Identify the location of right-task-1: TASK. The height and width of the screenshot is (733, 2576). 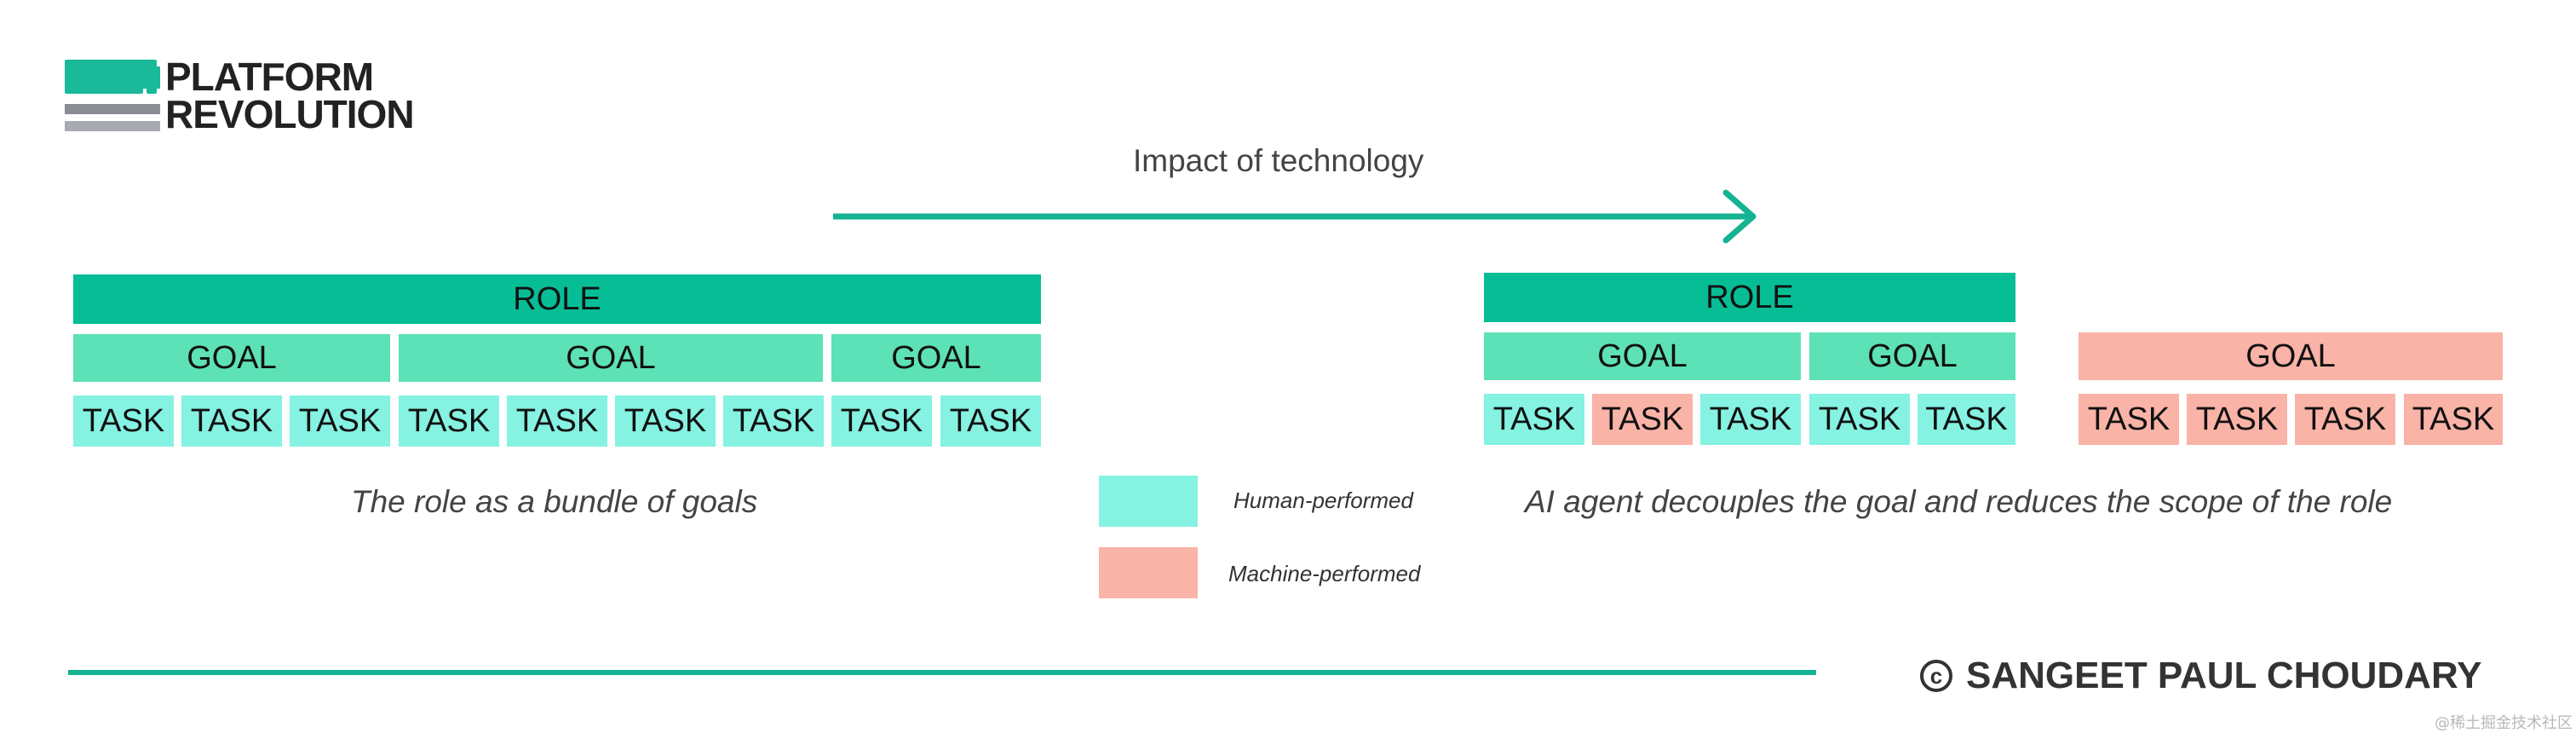
(1534, 419).